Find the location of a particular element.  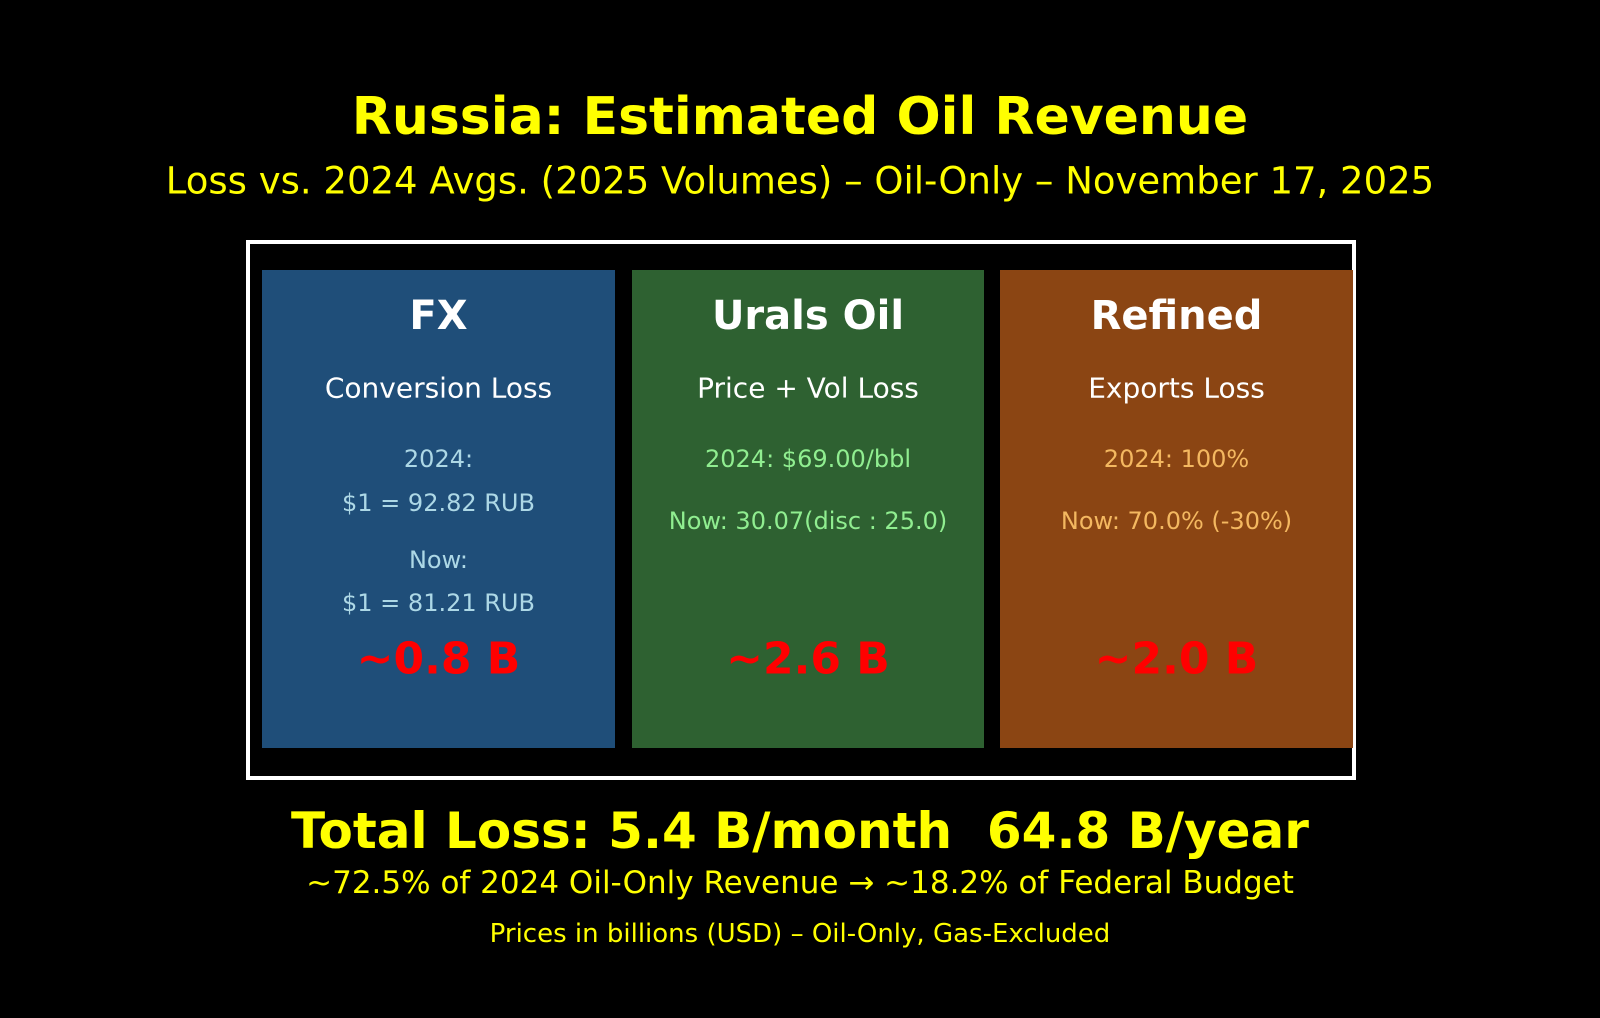

panel-line: Now: is located at coordinates (438, 560).